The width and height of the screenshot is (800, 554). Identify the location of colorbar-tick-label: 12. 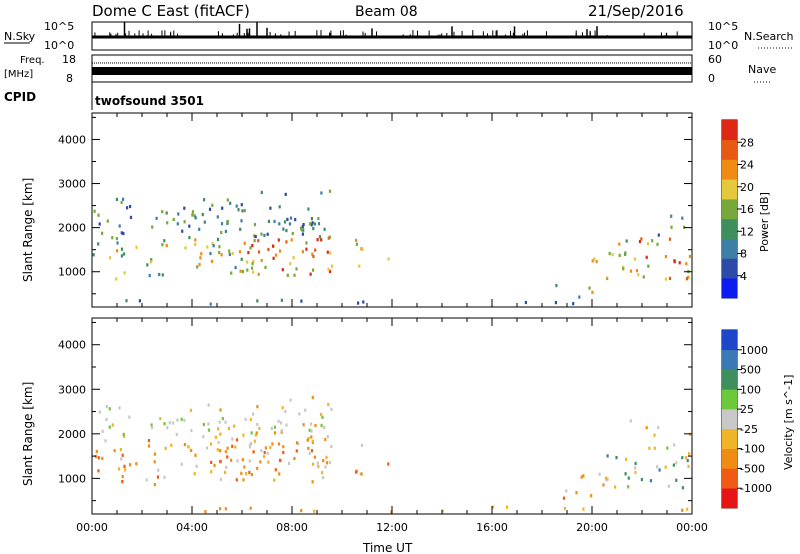
(747, 231).